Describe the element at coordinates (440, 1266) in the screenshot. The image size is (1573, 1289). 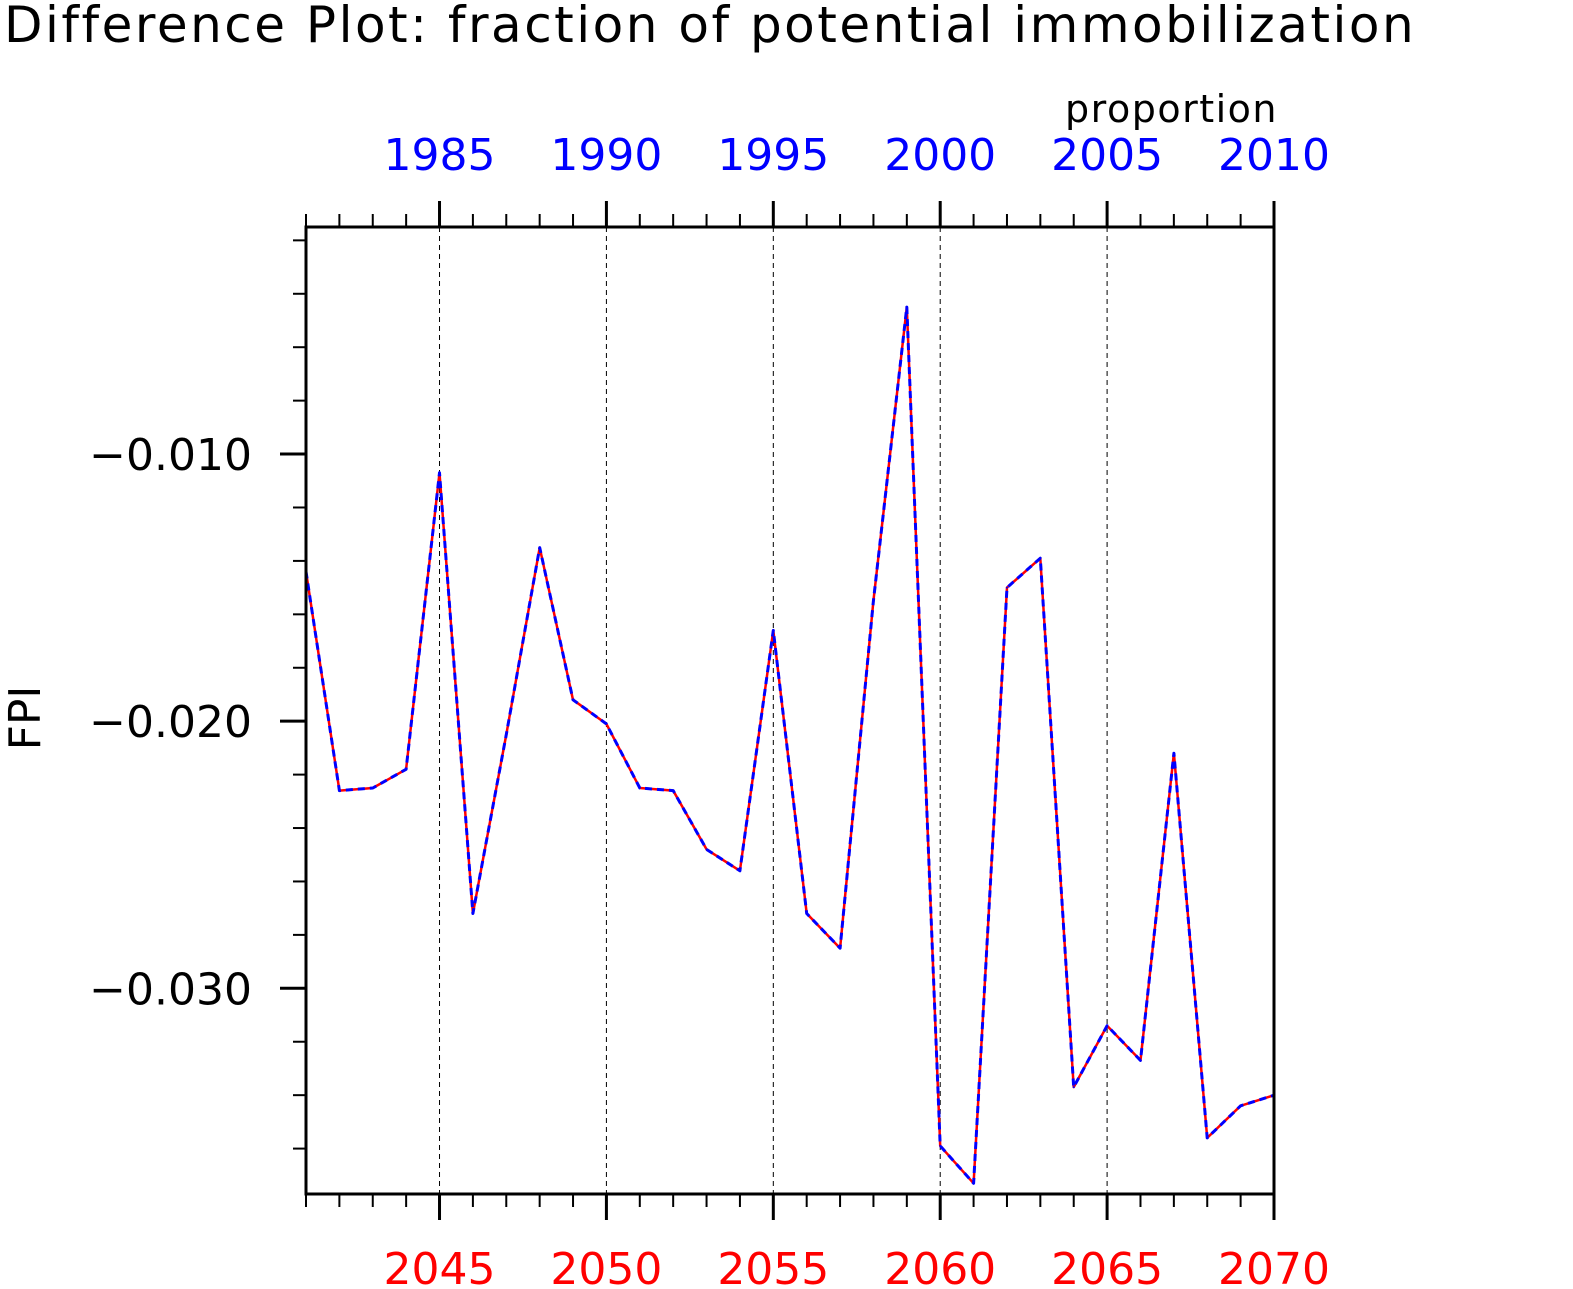
I see `bottom-tick-label-2045: 2045` at that location.